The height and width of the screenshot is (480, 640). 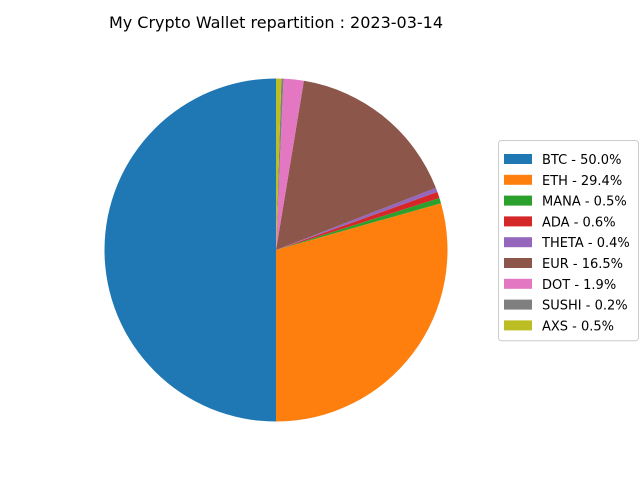 I want to click on legend-label-ada: ADA - 0.6%, so click(x=579, y=222).